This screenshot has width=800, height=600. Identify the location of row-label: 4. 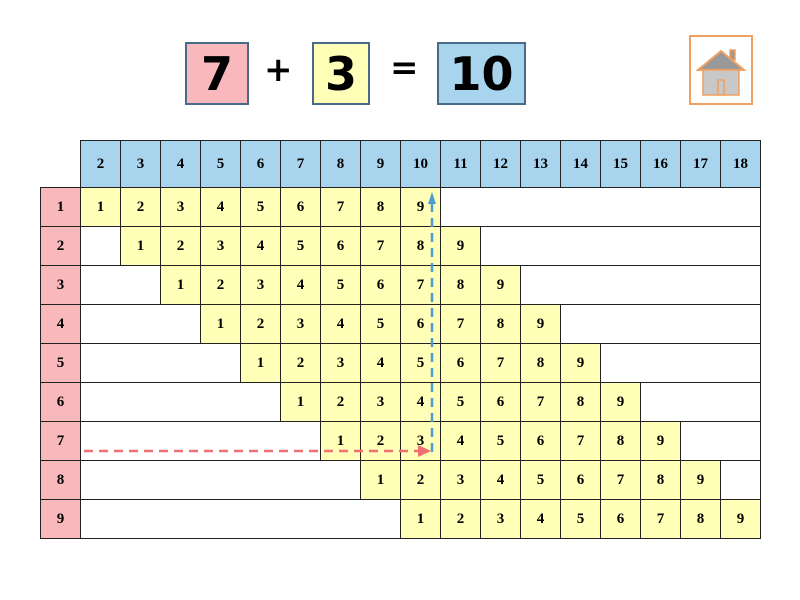
(60, 324).